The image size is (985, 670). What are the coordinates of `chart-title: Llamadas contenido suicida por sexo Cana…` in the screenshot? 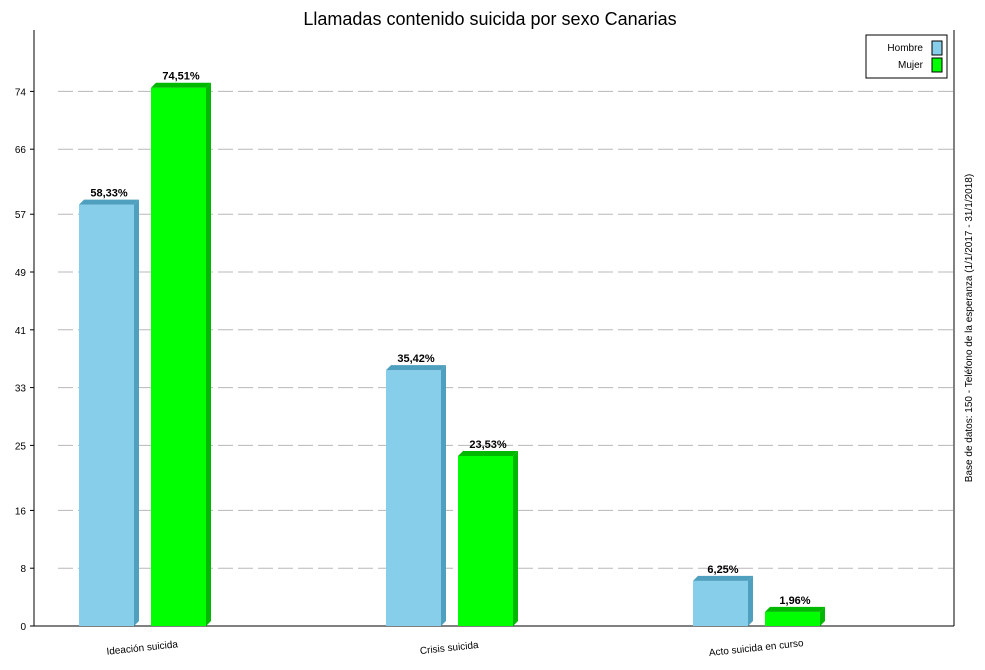 It's located at (489, 19).